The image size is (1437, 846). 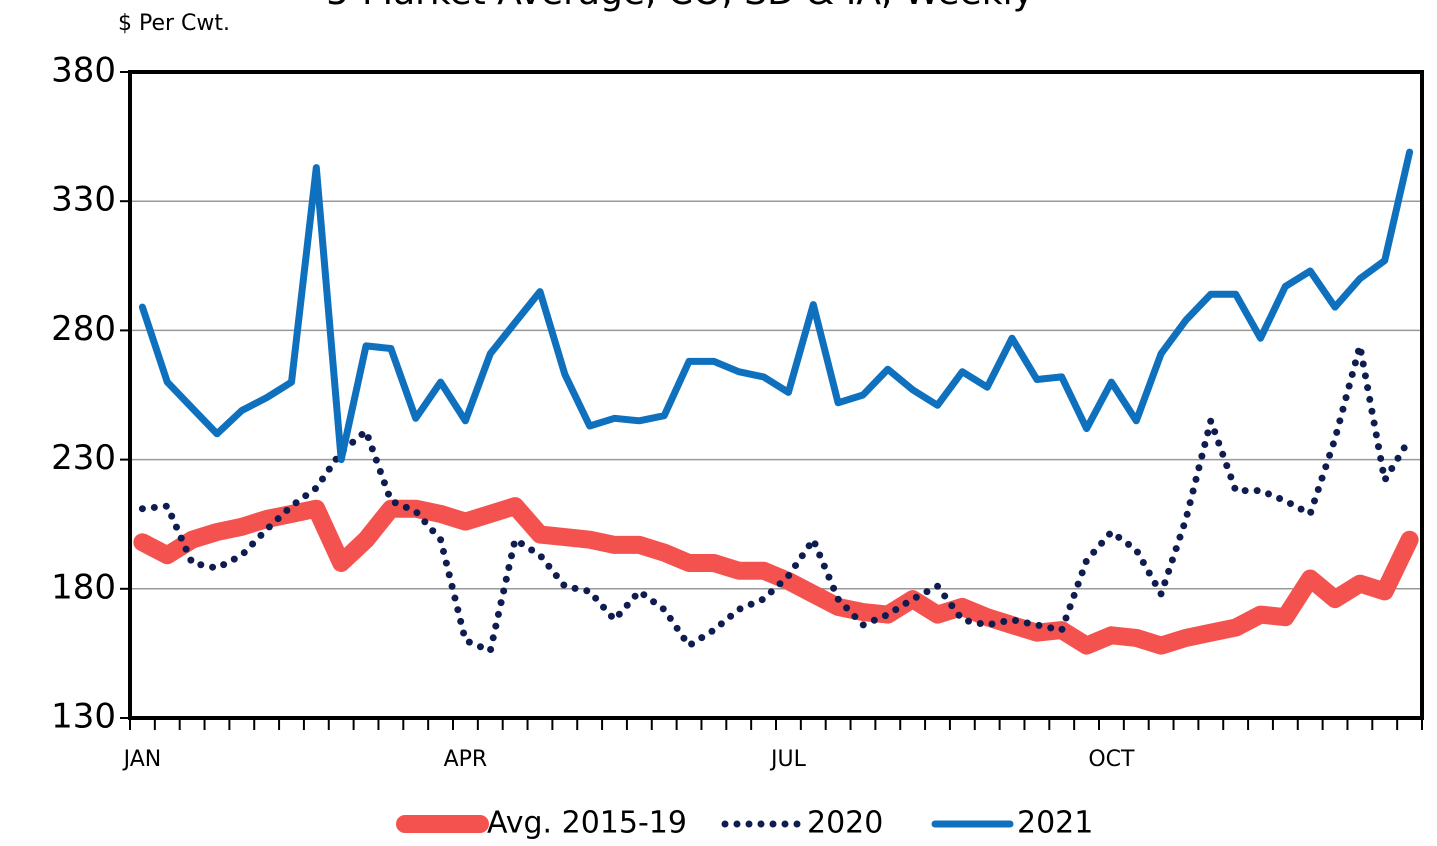 What do you see at coordinates (587, 823) in the screenshot?
I see `legend-label: Avg. 2015-19` at bounding box center [587, 823].